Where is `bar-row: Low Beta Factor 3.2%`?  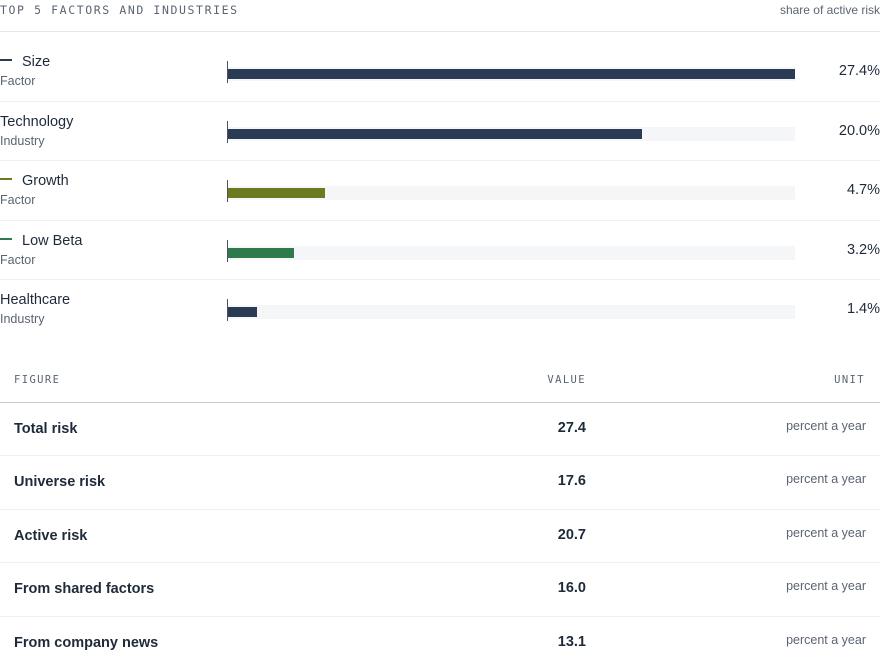 bar-row: Low Beta Factor 3.2% is located at coordinates (440, 251).